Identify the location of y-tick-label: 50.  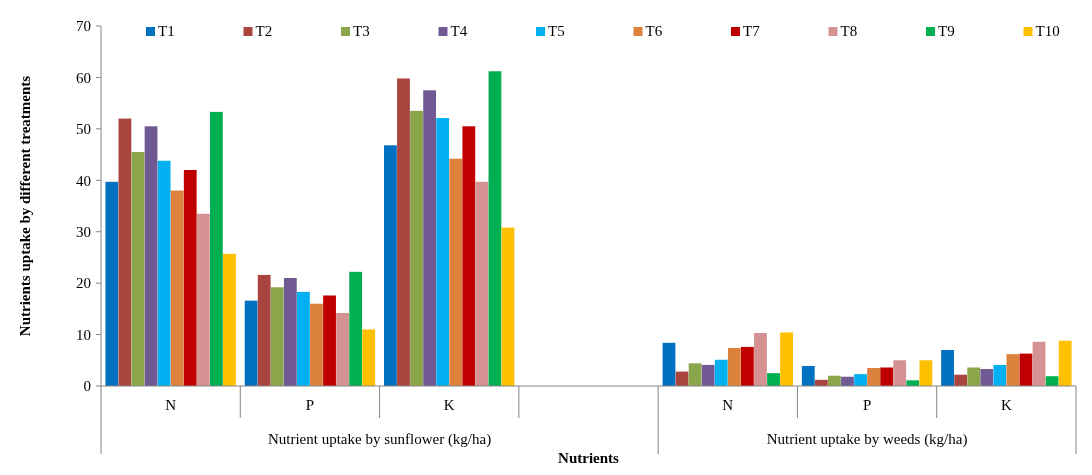
(83, 129).